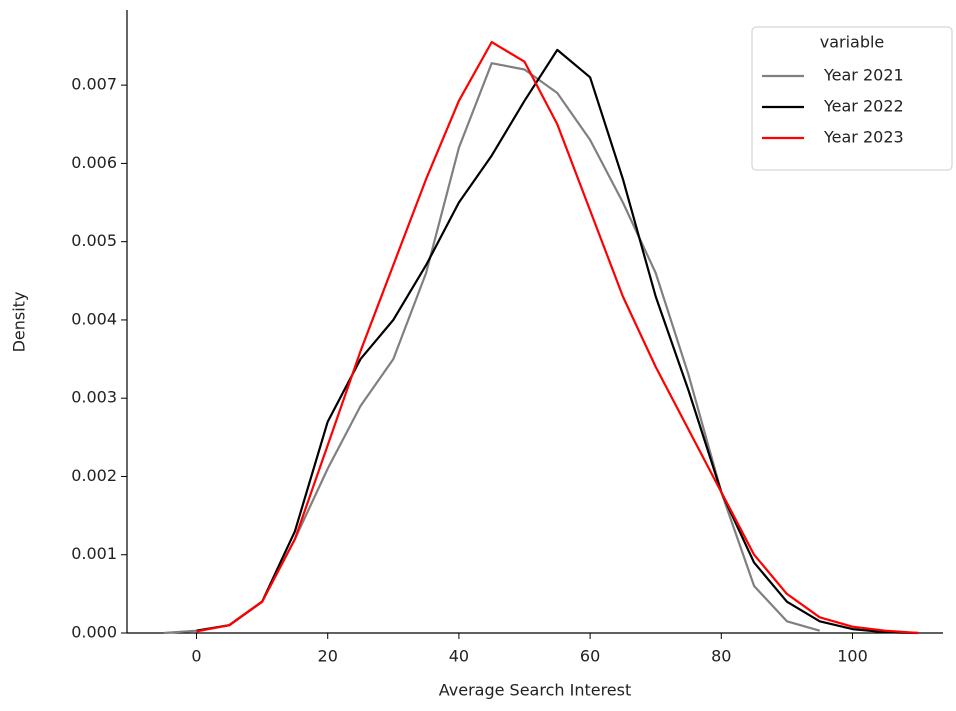 Image resolution: width=956 pixels, height=711 pixels. Describe the element at coordinates (863, 137) in the screenshot. I see `legend-label: Year 2023` at that location.